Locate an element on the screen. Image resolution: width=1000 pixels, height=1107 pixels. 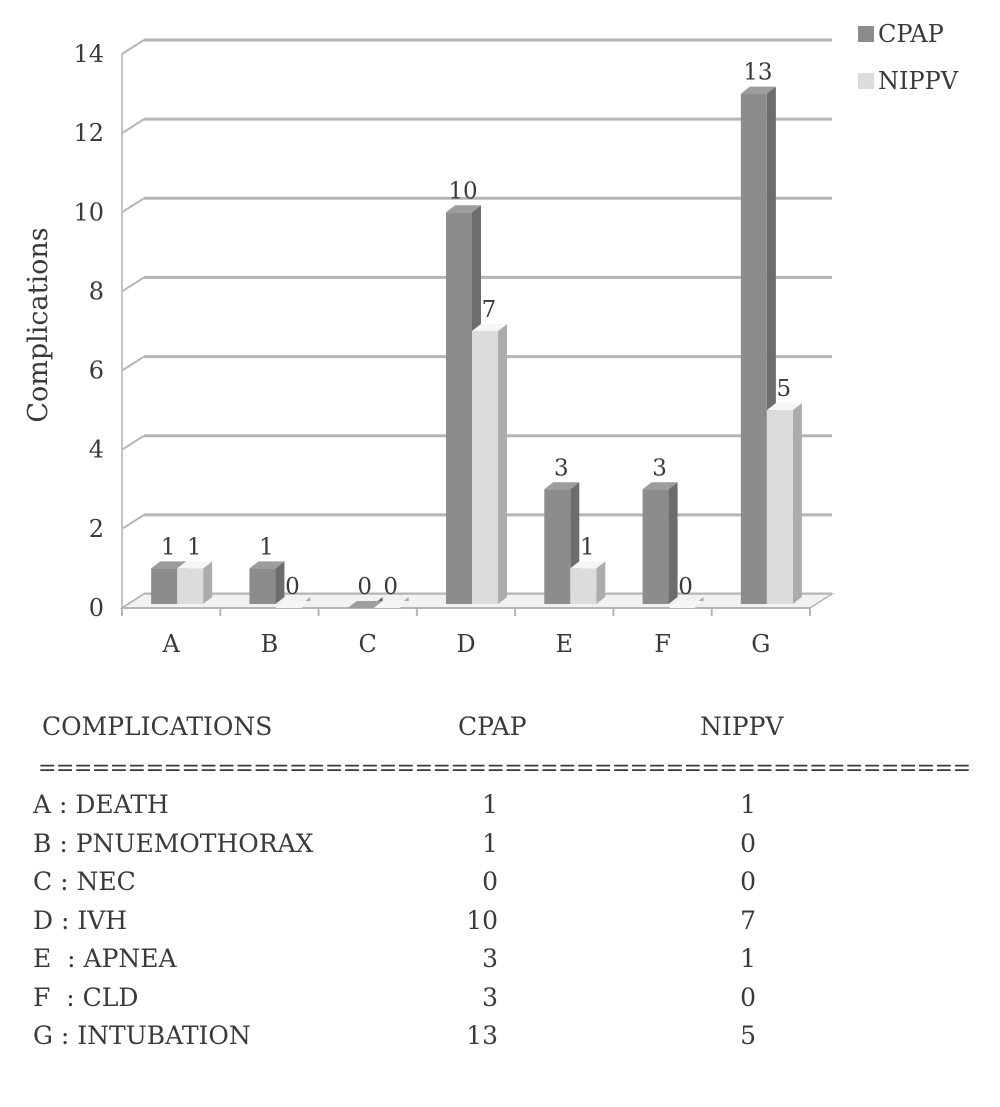
data-label-nippv-a: 1 is located at coordinates (194, 547).